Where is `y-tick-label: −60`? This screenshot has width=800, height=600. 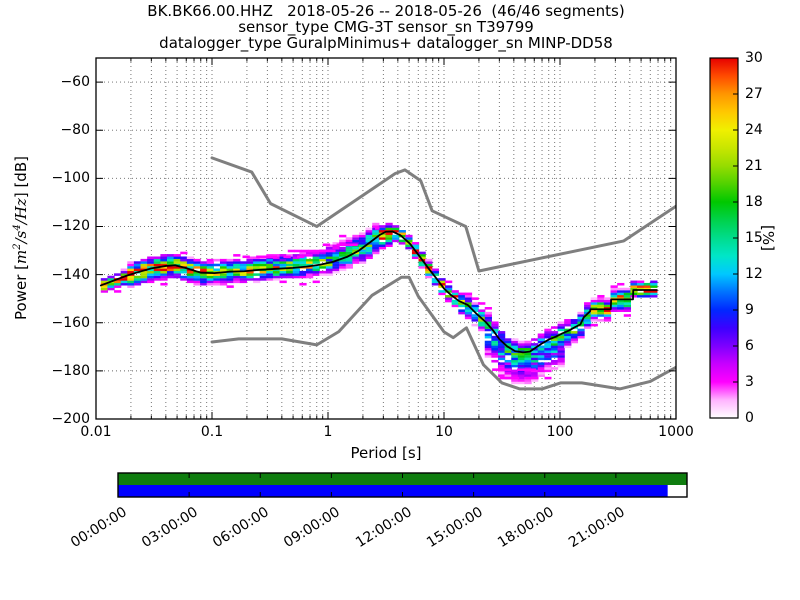 y-tick-label: −60 is located at coordinates (75, 82).